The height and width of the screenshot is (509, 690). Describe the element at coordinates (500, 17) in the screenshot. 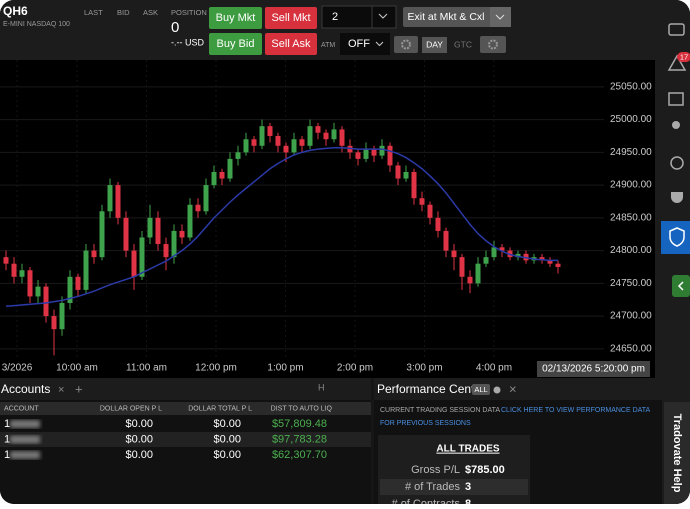

I see `exit-menu` at that location.